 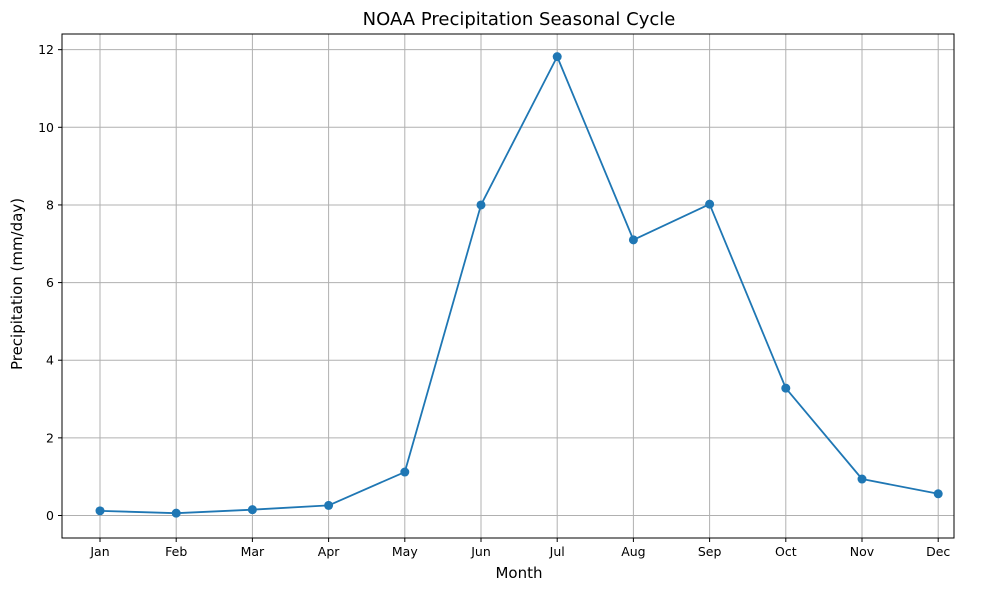 What do you see at coordinates (329, 551) in the screenshot?
I see `x-tick-label: Apr` at bounding box center [329, 551].